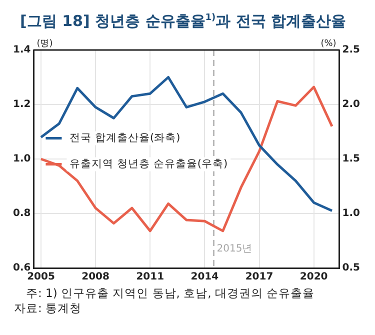 The image size is (375, 335). I want to click on x-tick-label: 2008, so click(96, 277).